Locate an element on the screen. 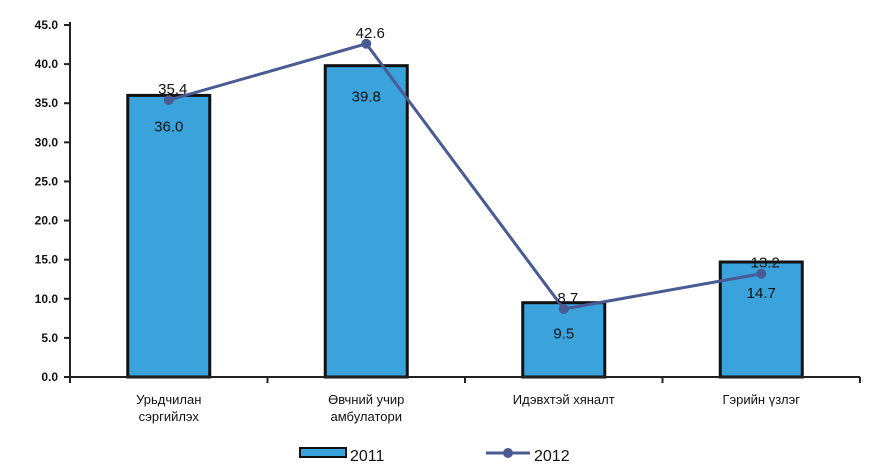  y-tick-label: 35.0 is located at coordinates (47, 103).